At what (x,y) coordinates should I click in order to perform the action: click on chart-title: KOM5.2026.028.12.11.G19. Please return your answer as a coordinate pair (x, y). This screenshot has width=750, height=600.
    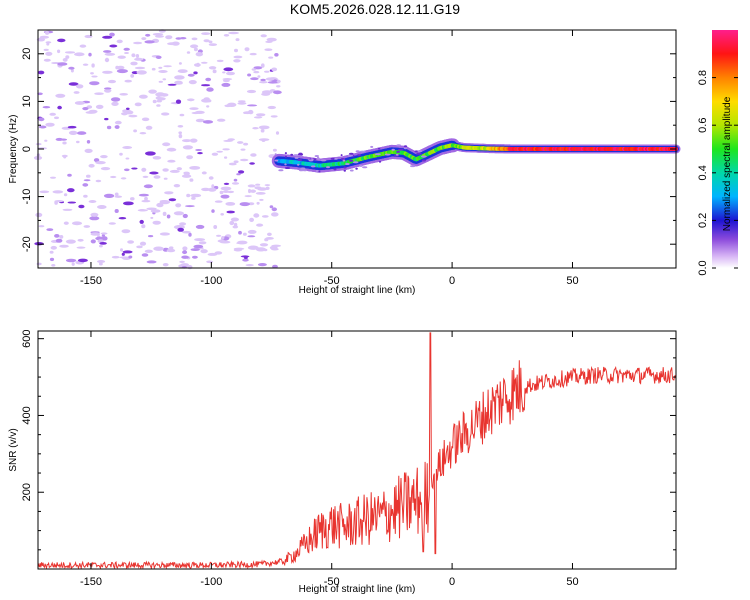
    Looking at the image, I should click on (375, 9).